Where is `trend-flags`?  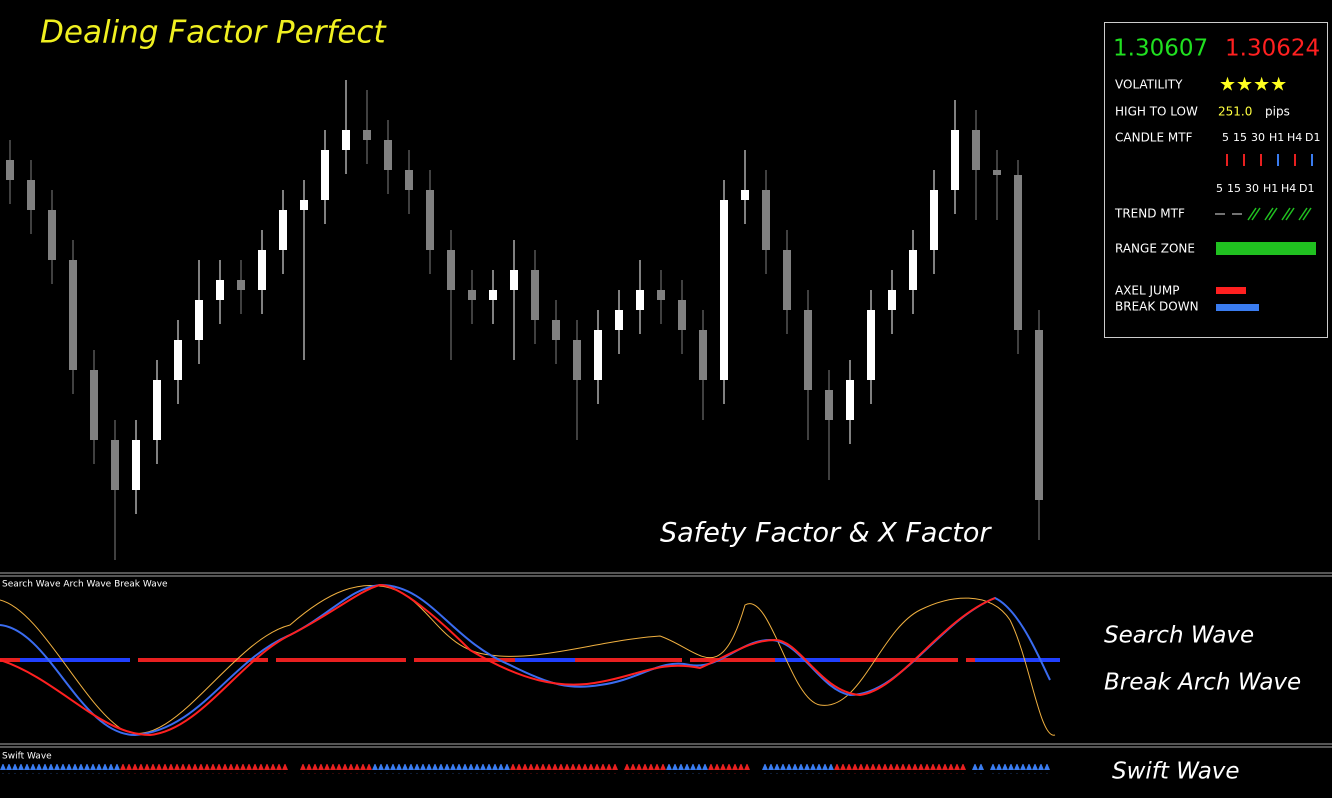
trend-flags is located at coordinates (1263, 214).